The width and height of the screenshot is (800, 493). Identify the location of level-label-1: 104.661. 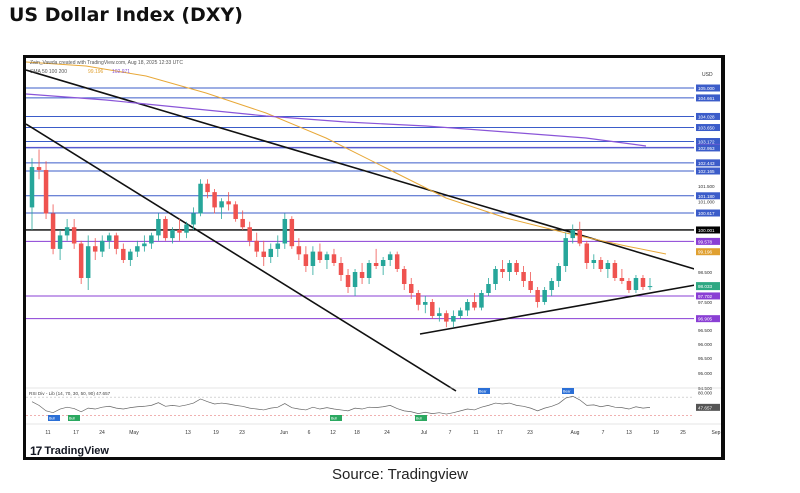
(706, 98).